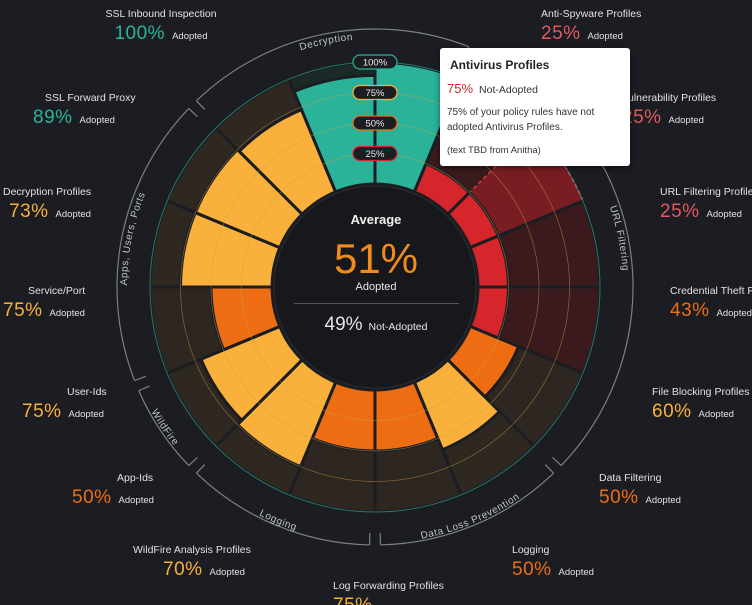 Image resolution: width=752 pixels, height=605 pixels. Describe the element at coordinates (669, 110) in the screenshot. I see `label-vulnerability-profiles: ulnerability Profiles 25% Adopted` at that location.